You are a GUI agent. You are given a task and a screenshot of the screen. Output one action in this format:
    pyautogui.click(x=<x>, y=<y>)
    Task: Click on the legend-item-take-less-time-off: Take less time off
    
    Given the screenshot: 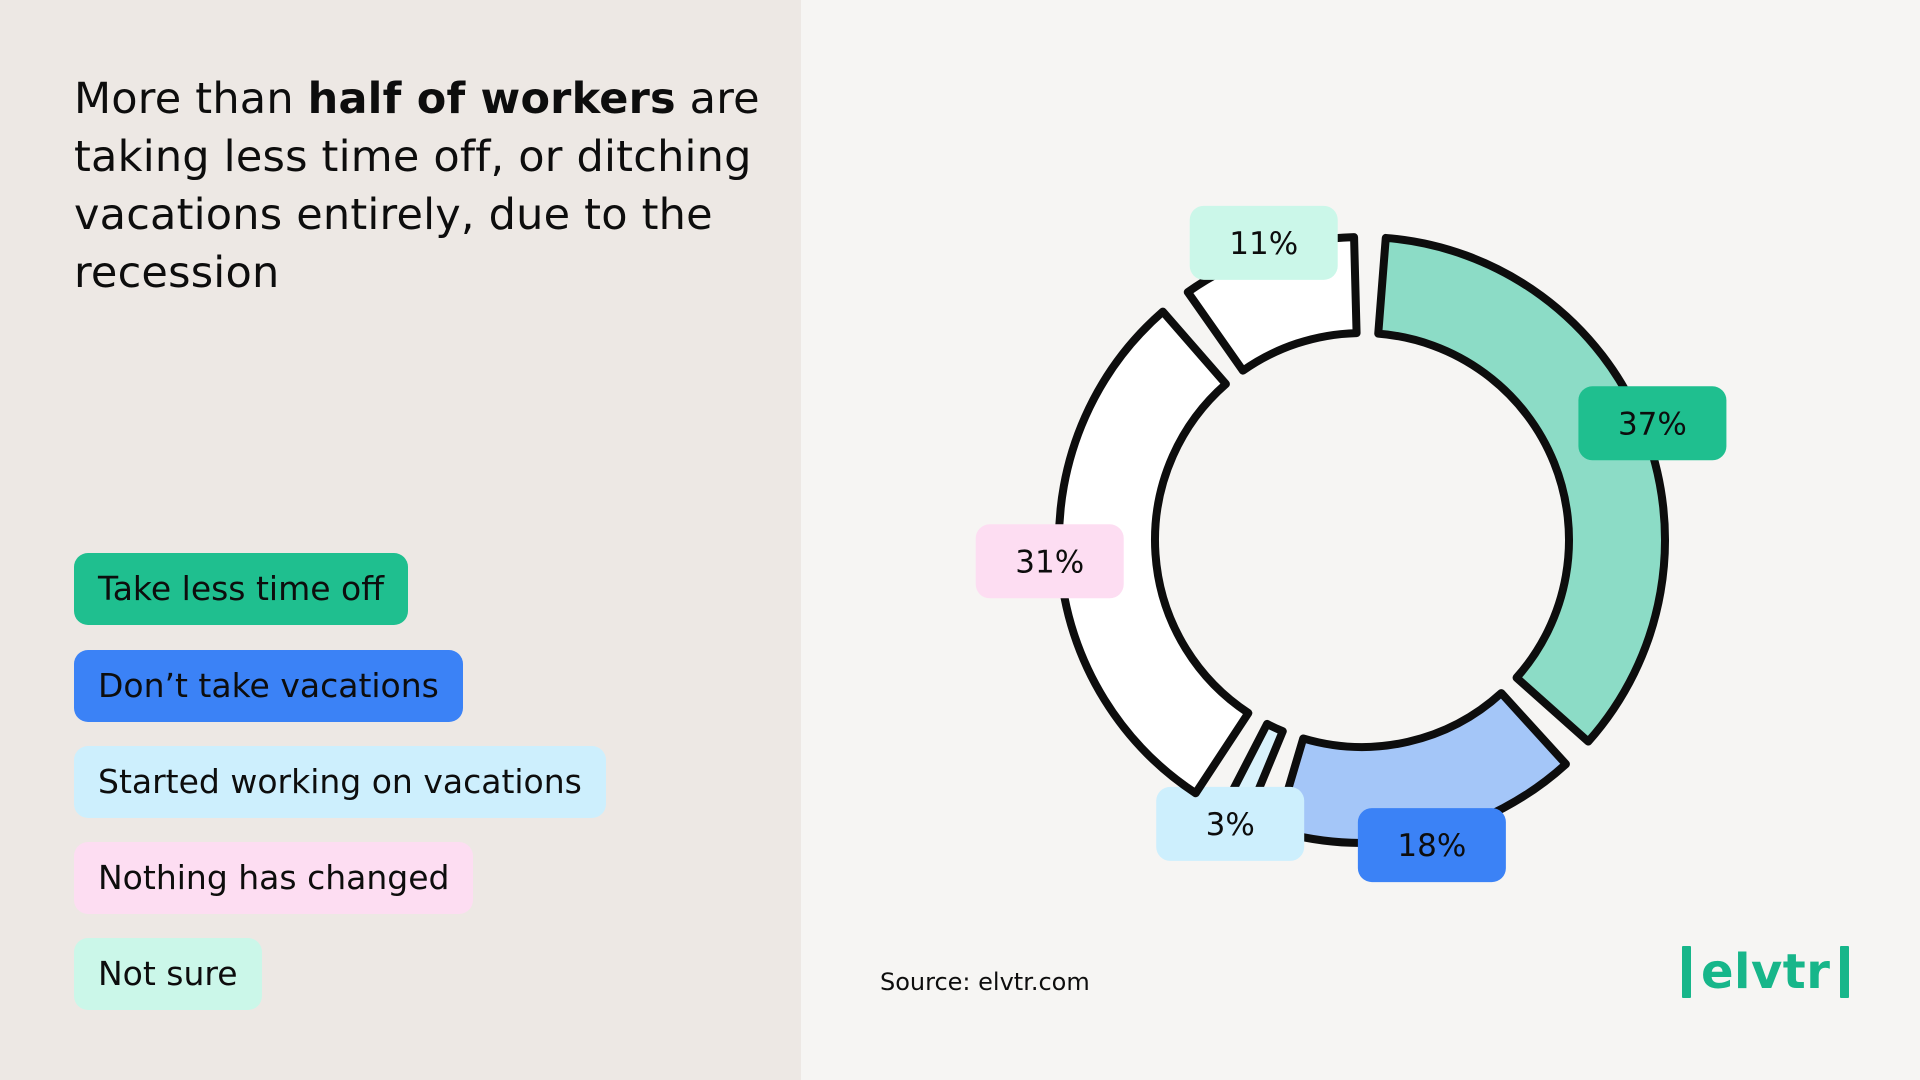 What is the action you would take?
    pyautogui.click(x=241, y=589)
    